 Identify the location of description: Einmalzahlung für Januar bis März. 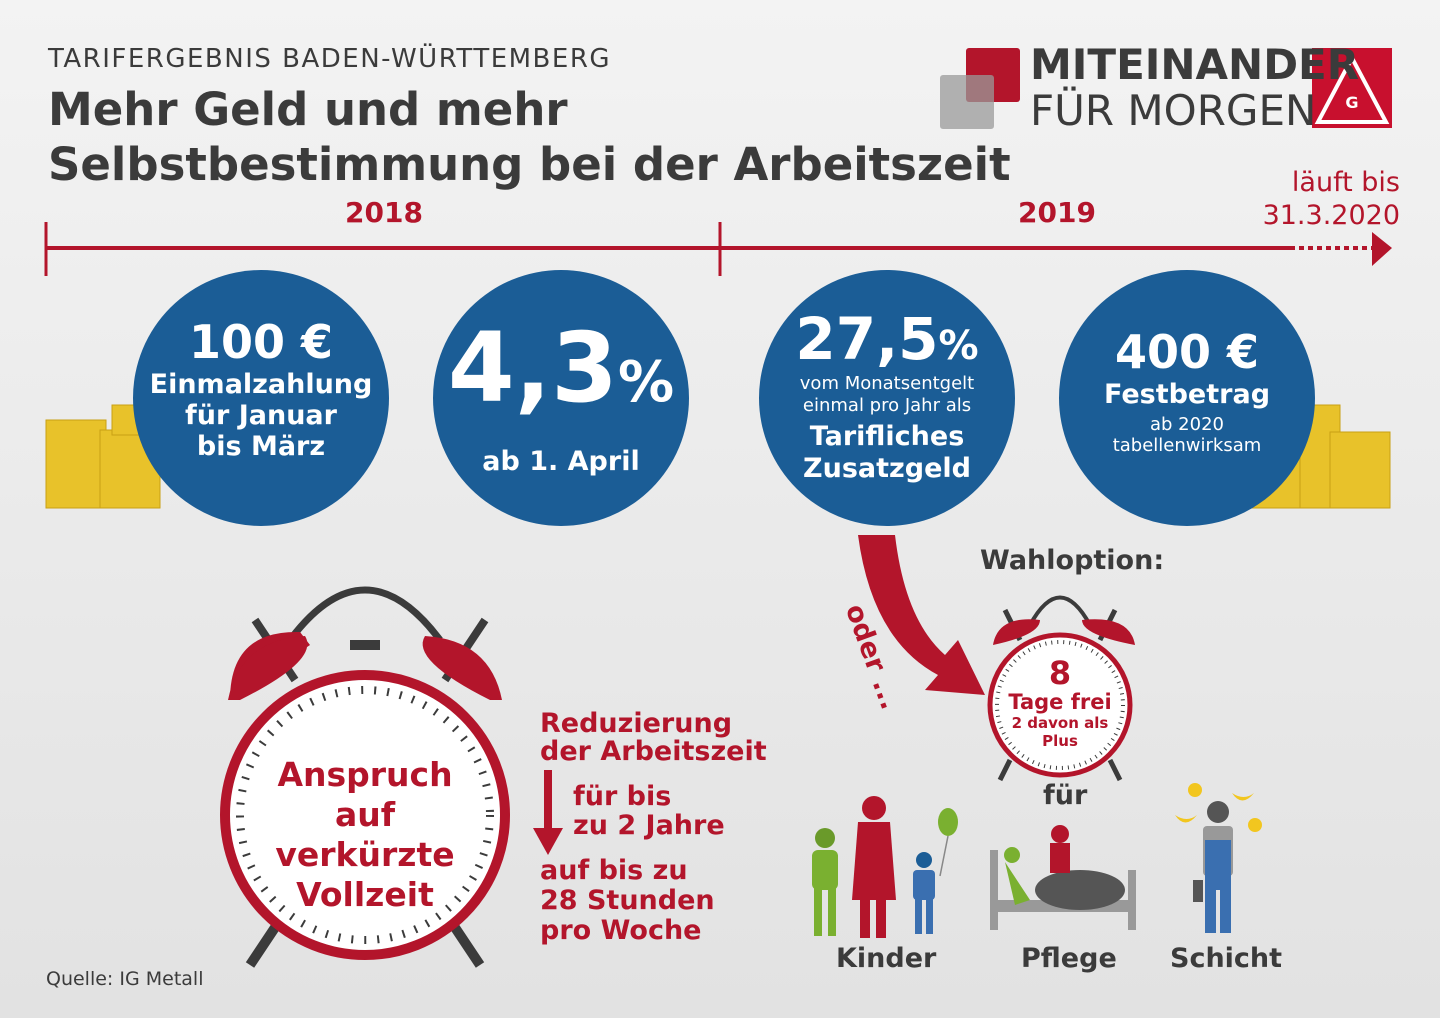
(261, 415).